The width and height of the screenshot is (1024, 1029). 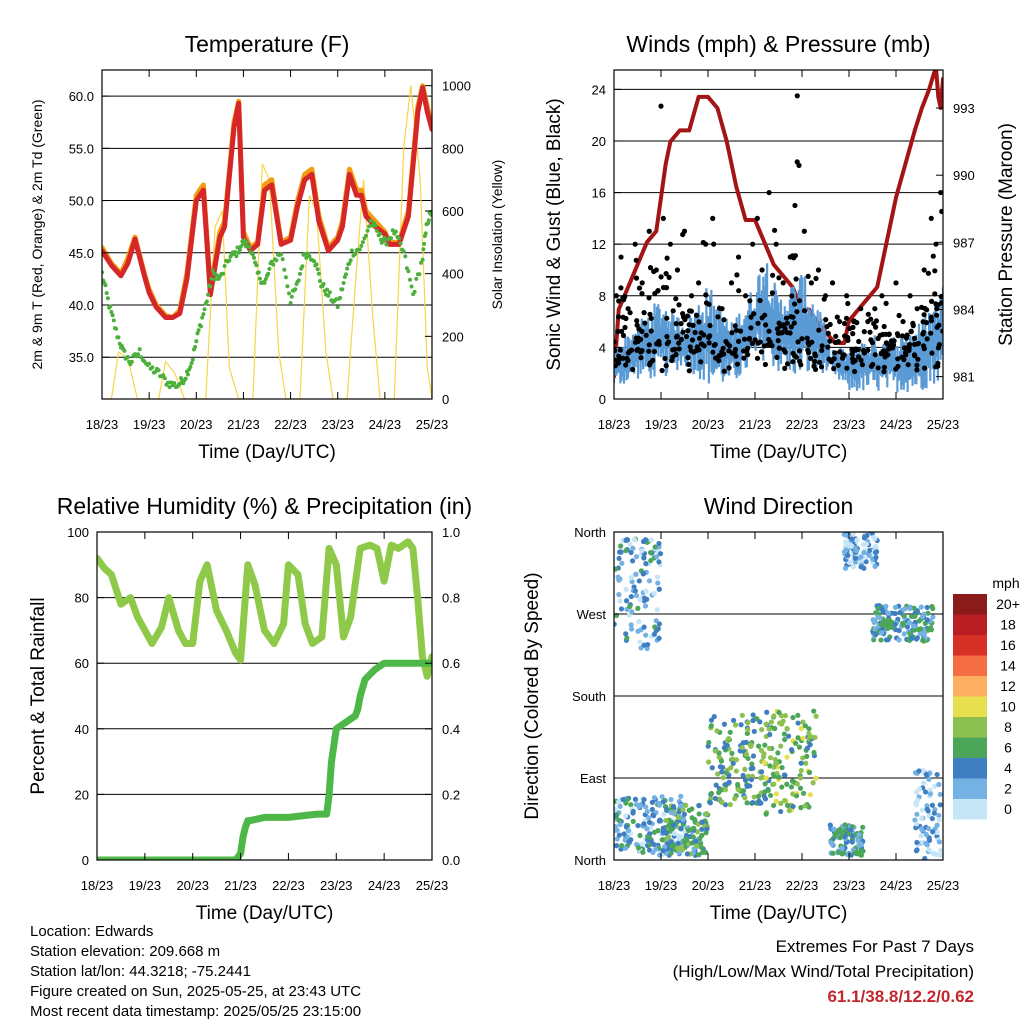 What do you see at coordinates (802, 885) in the screenshot?
I see `x-tick-label: 22/23` at bounding box center [802, 885].